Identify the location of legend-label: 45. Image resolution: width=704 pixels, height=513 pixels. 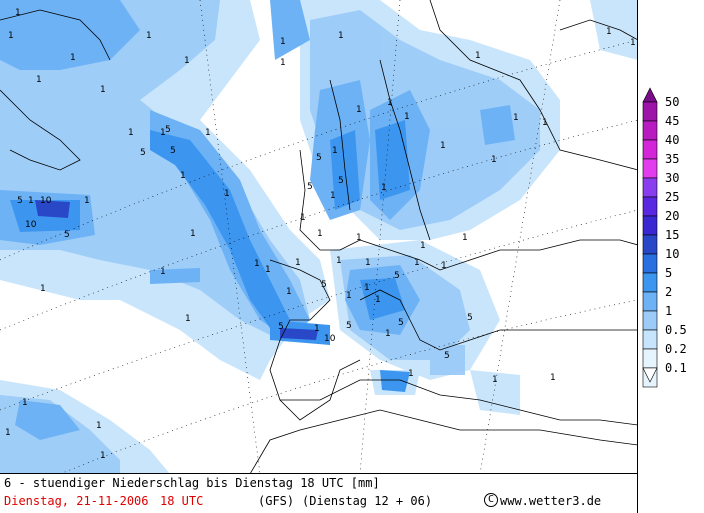
(672, 121).